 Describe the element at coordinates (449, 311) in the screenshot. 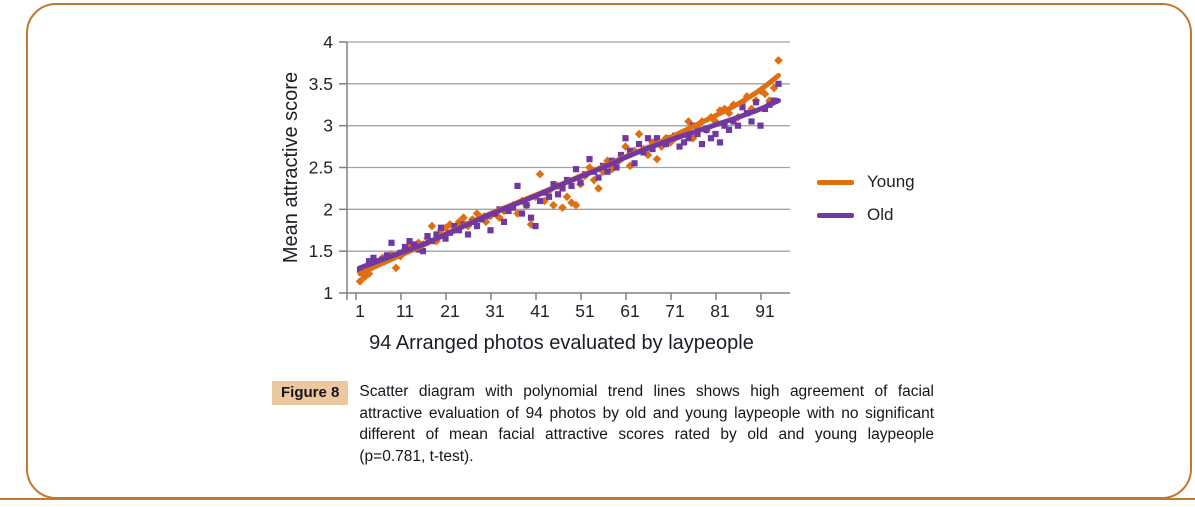

I see `x-tick-label: 21` at that location.